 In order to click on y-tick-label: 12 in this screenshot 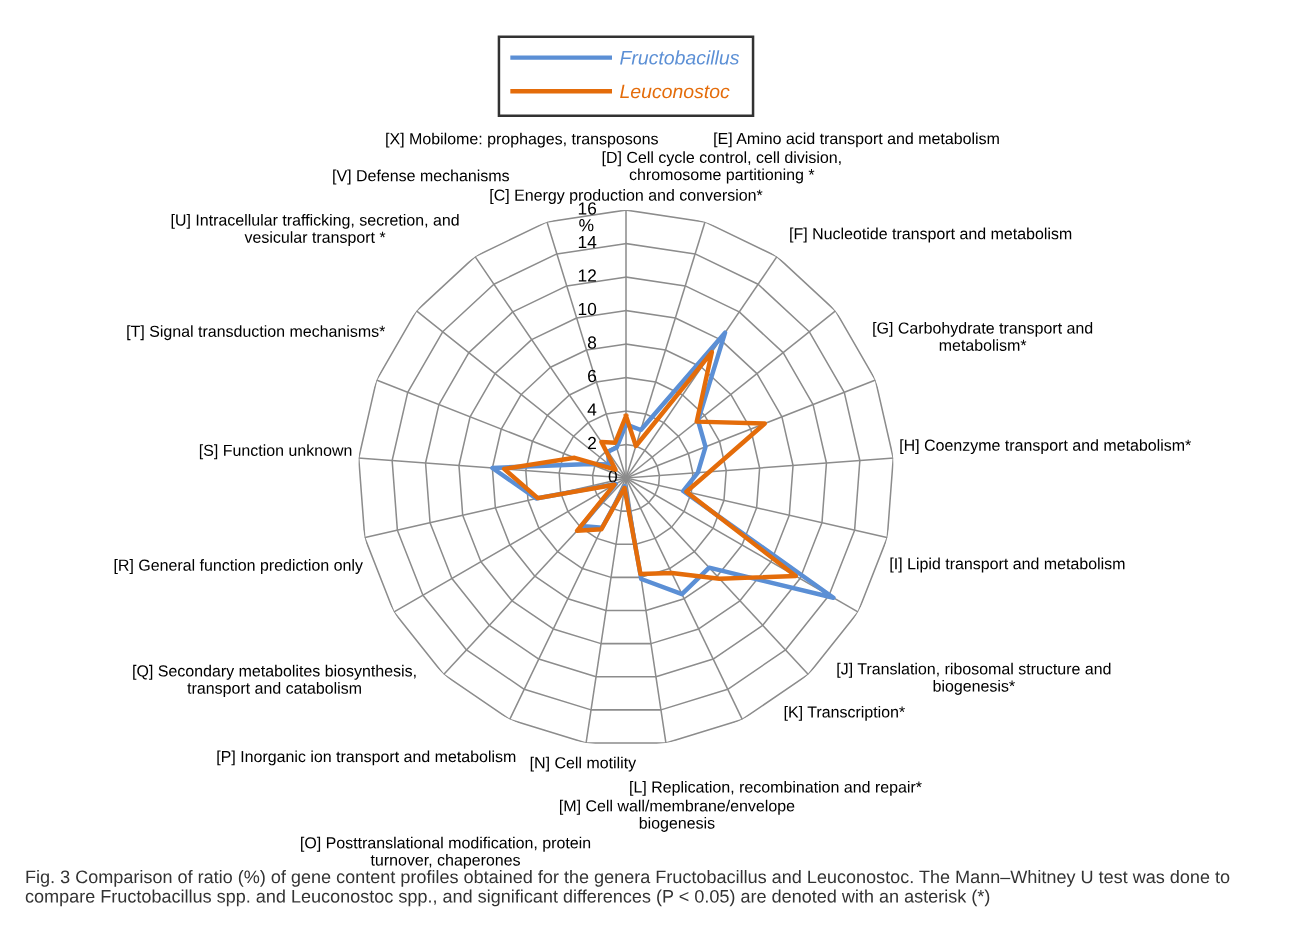, I will do `click(587, 275)`.